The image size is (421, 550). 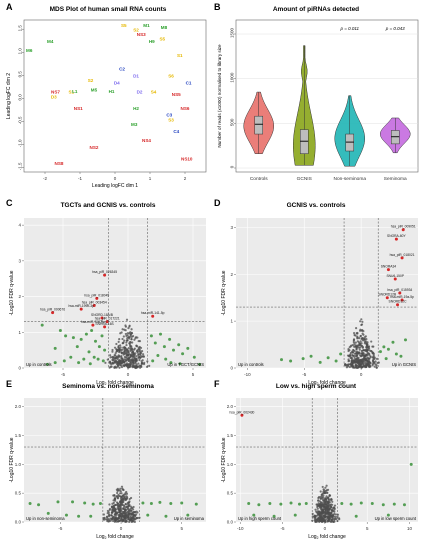 What do you see at coordinates (18, 464) in the screenshot?
I see `y-tick-label: 1.0` at bounding box center [18, 464].